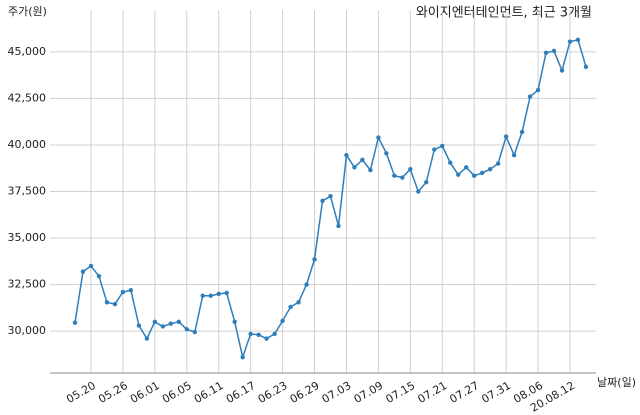 This screenshot has height=415, width=640. Describe the element at coordinates (27, 237) in the screenshot. I see `y-tick-label: 35,000` at that location.